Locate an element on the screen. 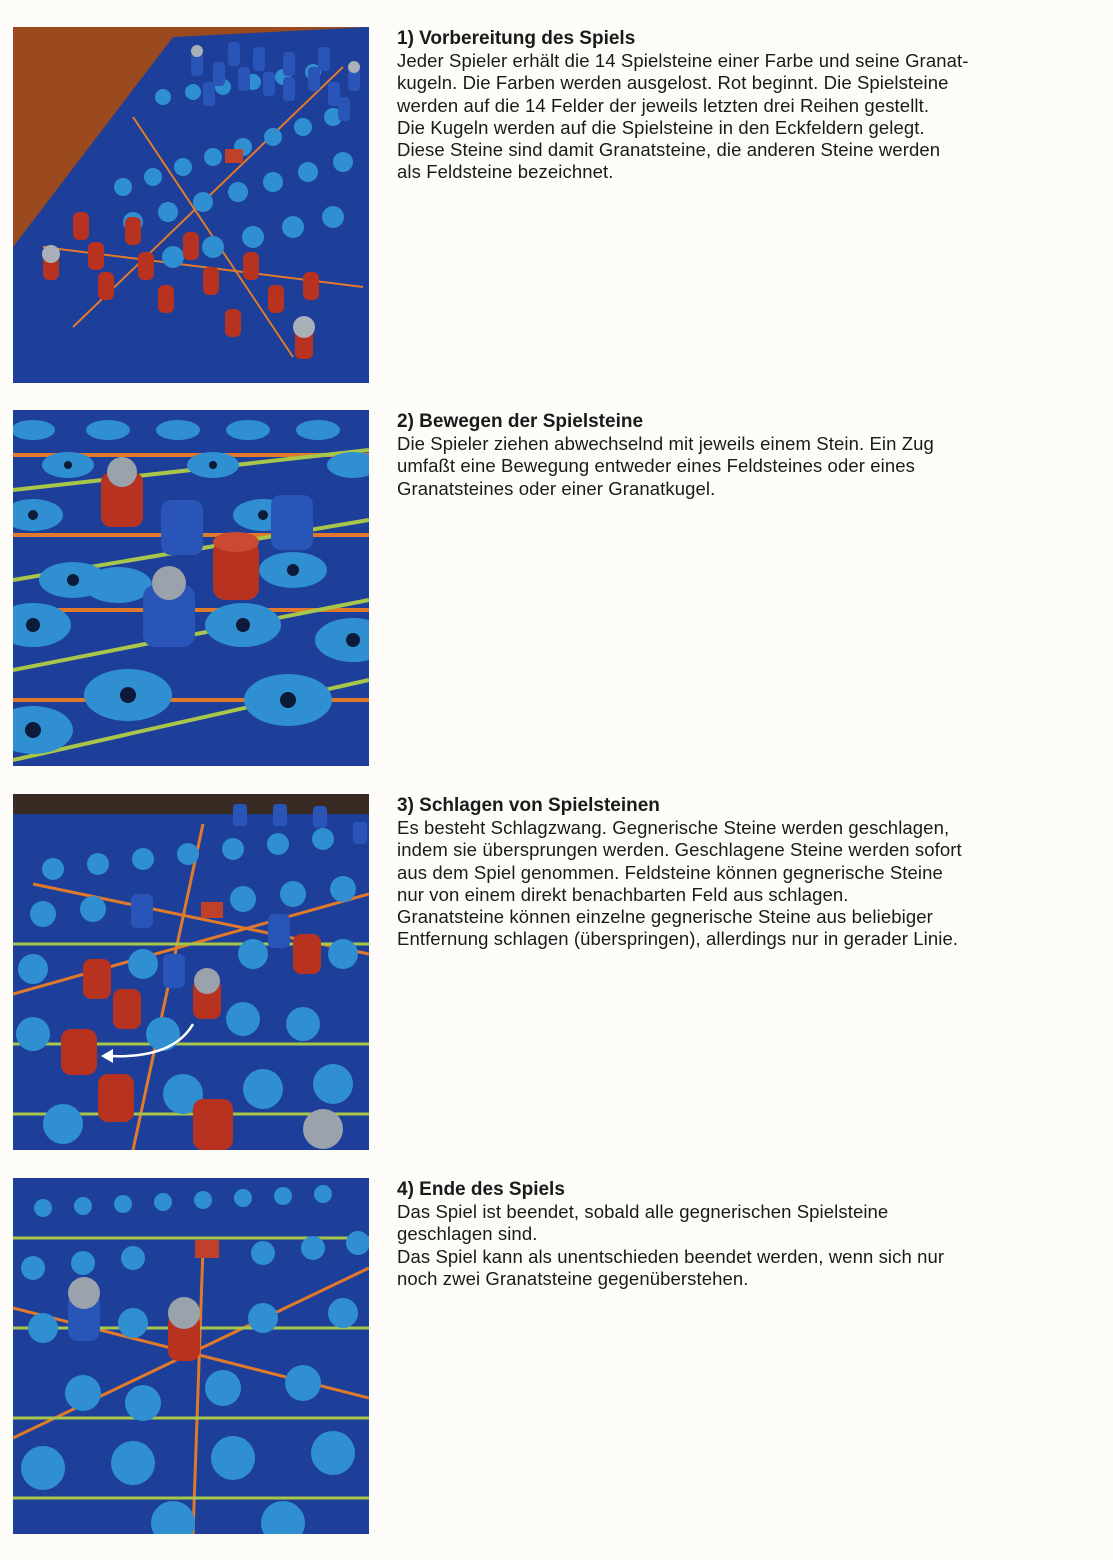  board-setup-photo is located at coordinates (191, 205).